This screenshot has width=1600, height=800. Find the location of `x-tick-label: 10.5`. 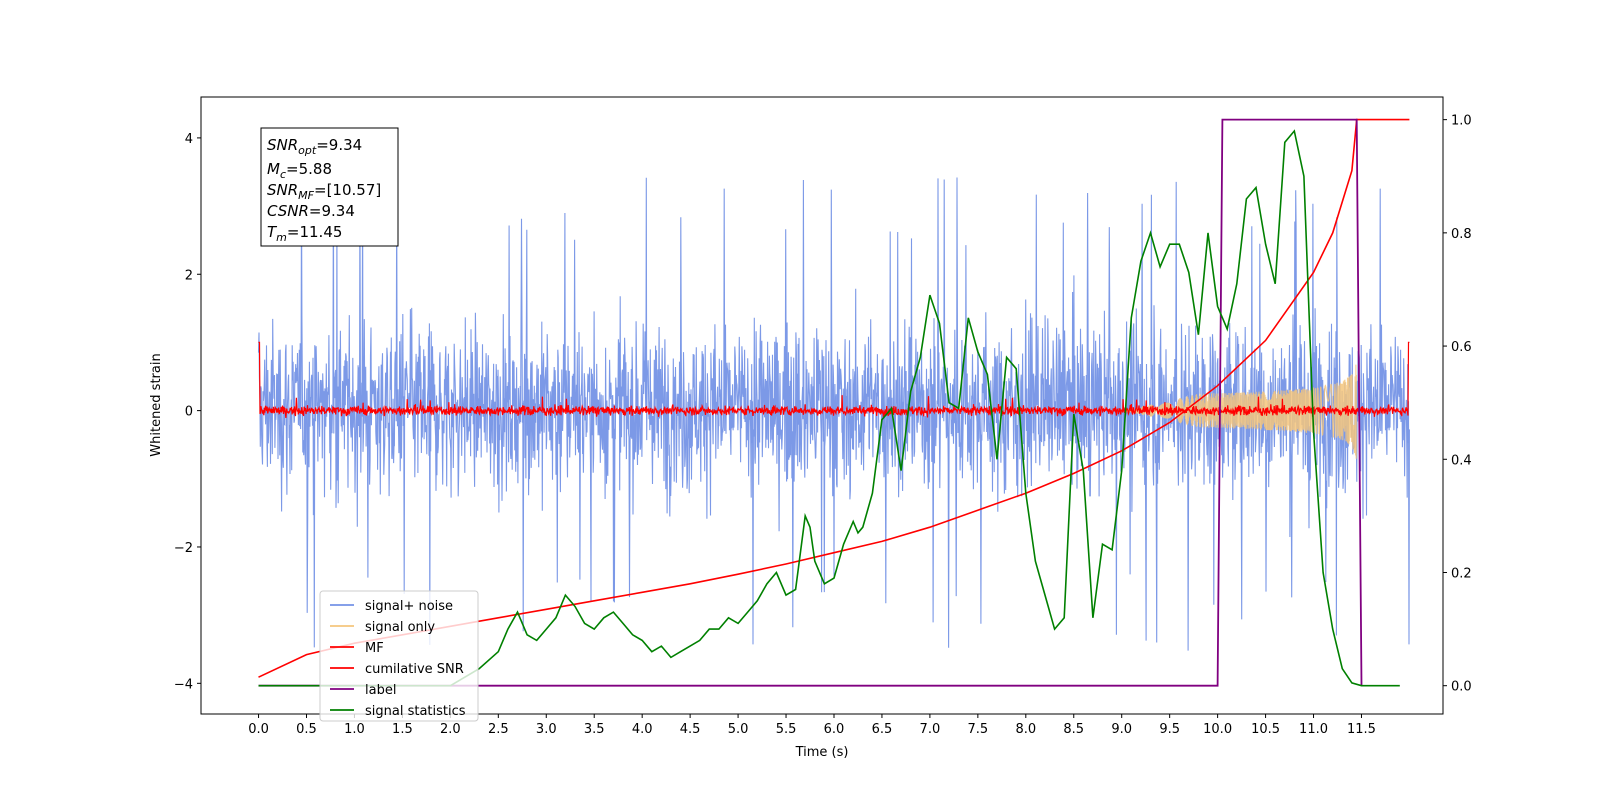

x-tick-label: 10.5 is located at coordinates (1265, 729).